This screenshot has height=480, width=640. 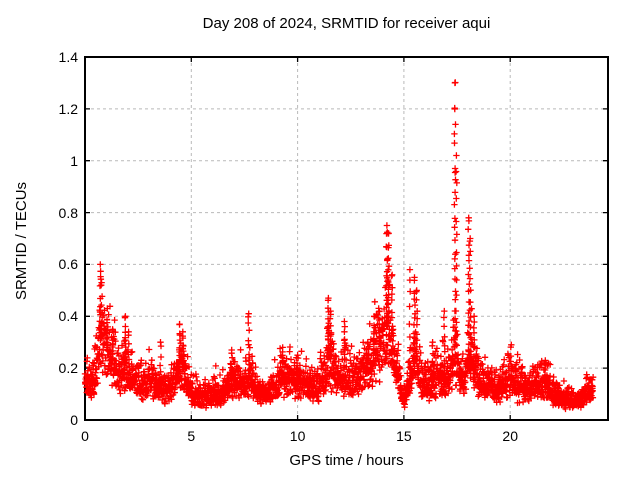 What do you see at coordinates (68, 368) in the screenshot?
I see `y-tick-label: 0.2` at bounding box center [68, 368].